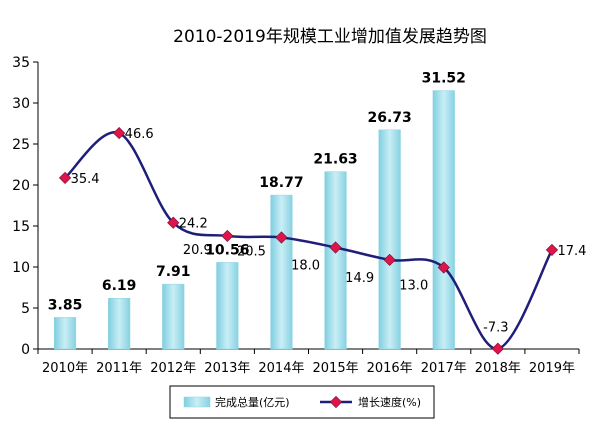  Describe the element at coordinates (552, 368) in the screenshot. I see `x-tick-label: 2019年` at that location.